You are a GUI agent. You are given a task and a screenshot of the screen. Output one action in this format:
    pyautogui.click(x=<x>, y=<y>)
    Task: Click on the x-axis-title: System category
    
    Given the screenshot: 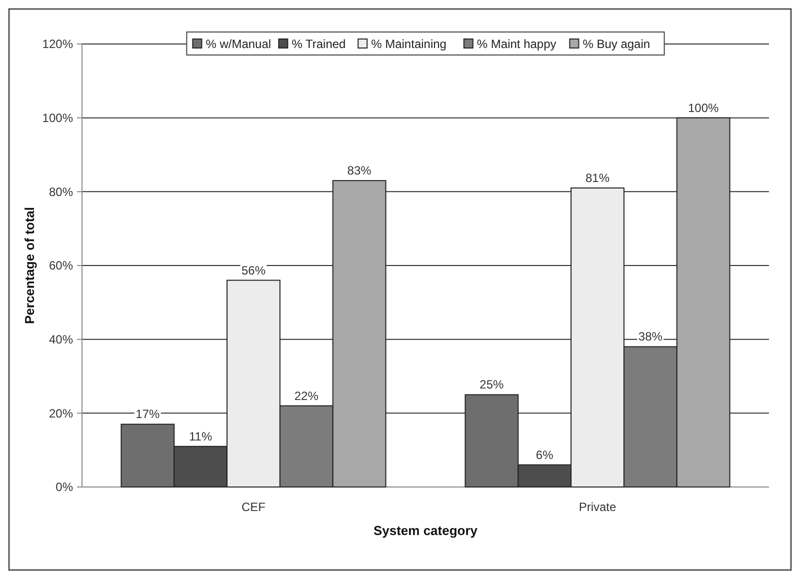 What is the action you would take?
    pyautogui.click(x=425, y=530)
    